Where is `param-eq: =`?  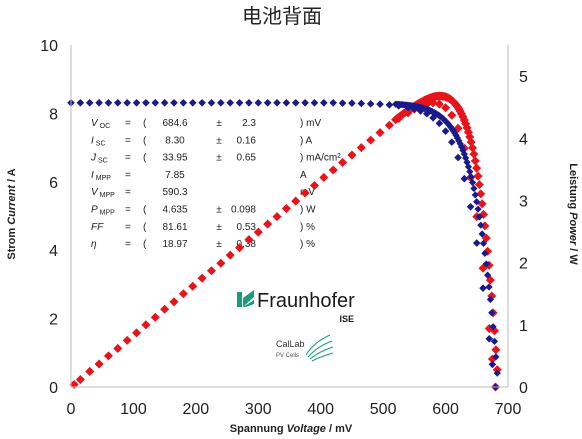
param-eq: = is located at coordinates (128, 158).